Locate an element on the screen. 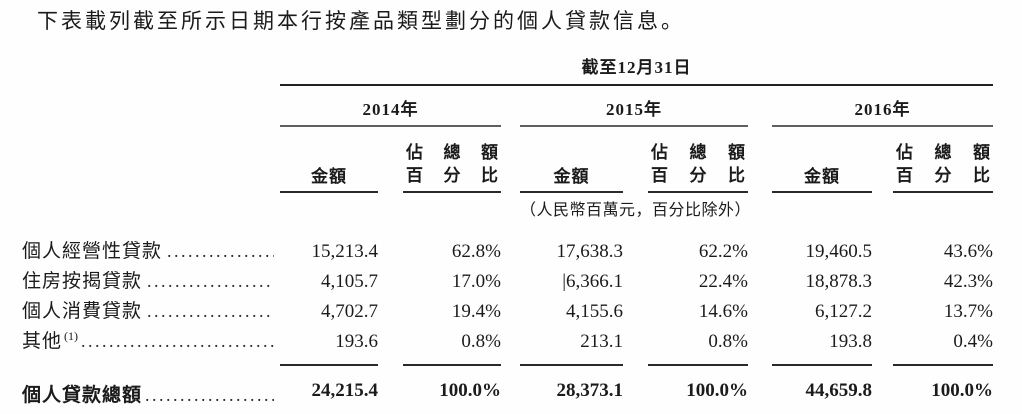  total-amount-2015: 28,373.1 is located at coordinates (571, 389).